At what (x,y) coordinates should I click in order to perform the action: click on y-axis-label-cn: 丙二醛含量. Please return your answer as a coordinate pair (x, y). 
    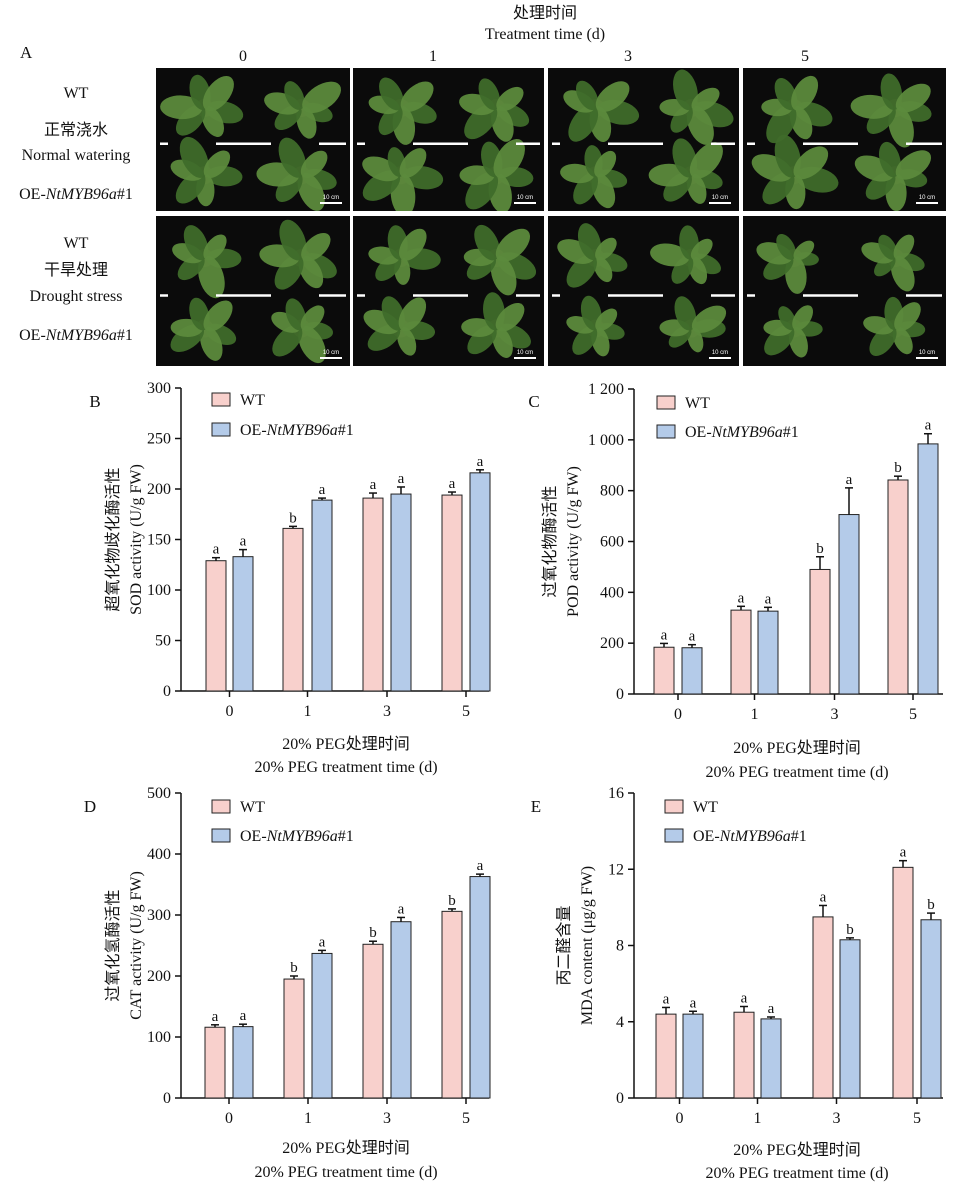
    Looking at the image, I should click on (564, 945).